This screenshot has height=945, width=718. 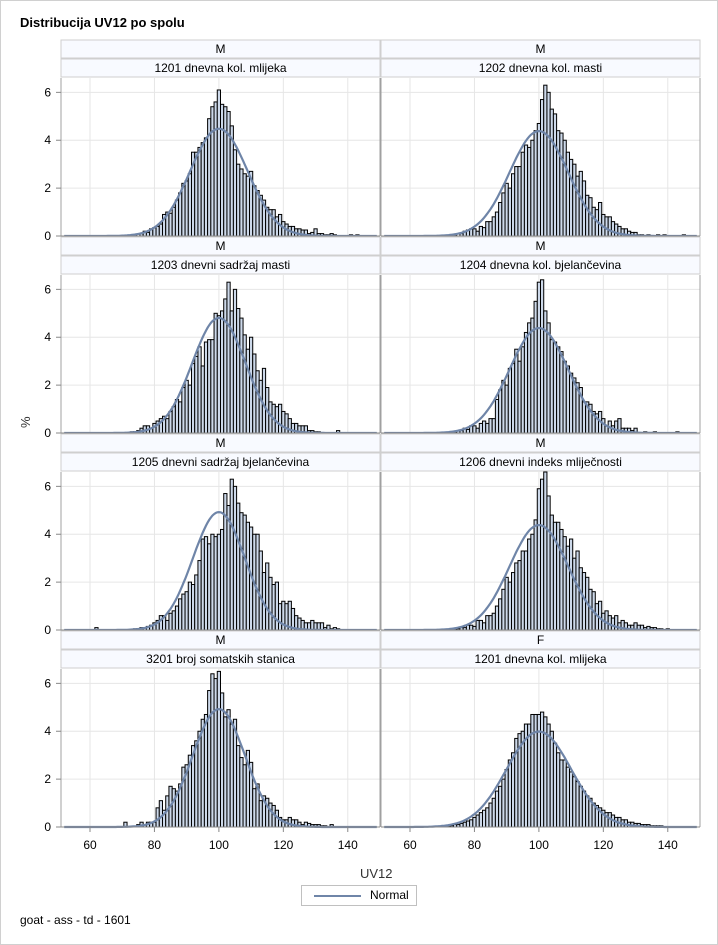 What do you see at coordinates (376, 873) in the screenshot?
I see `x-axis-label: UV12` at bounding box center [376, 873].